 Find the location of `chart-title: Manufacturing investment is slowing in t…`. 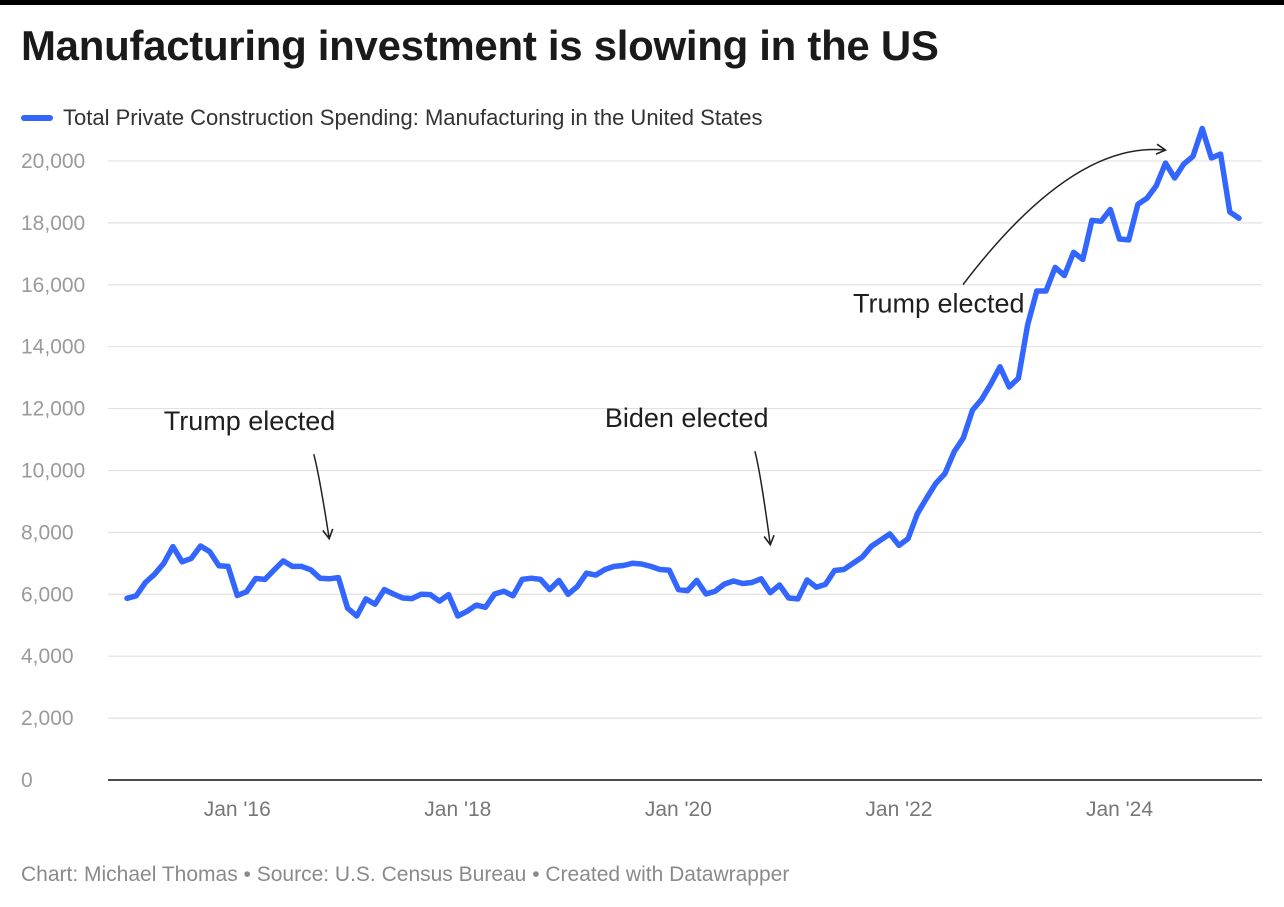

chart-title: Manufacturing investment is slowing in t… is located at coordinates (480, 45).